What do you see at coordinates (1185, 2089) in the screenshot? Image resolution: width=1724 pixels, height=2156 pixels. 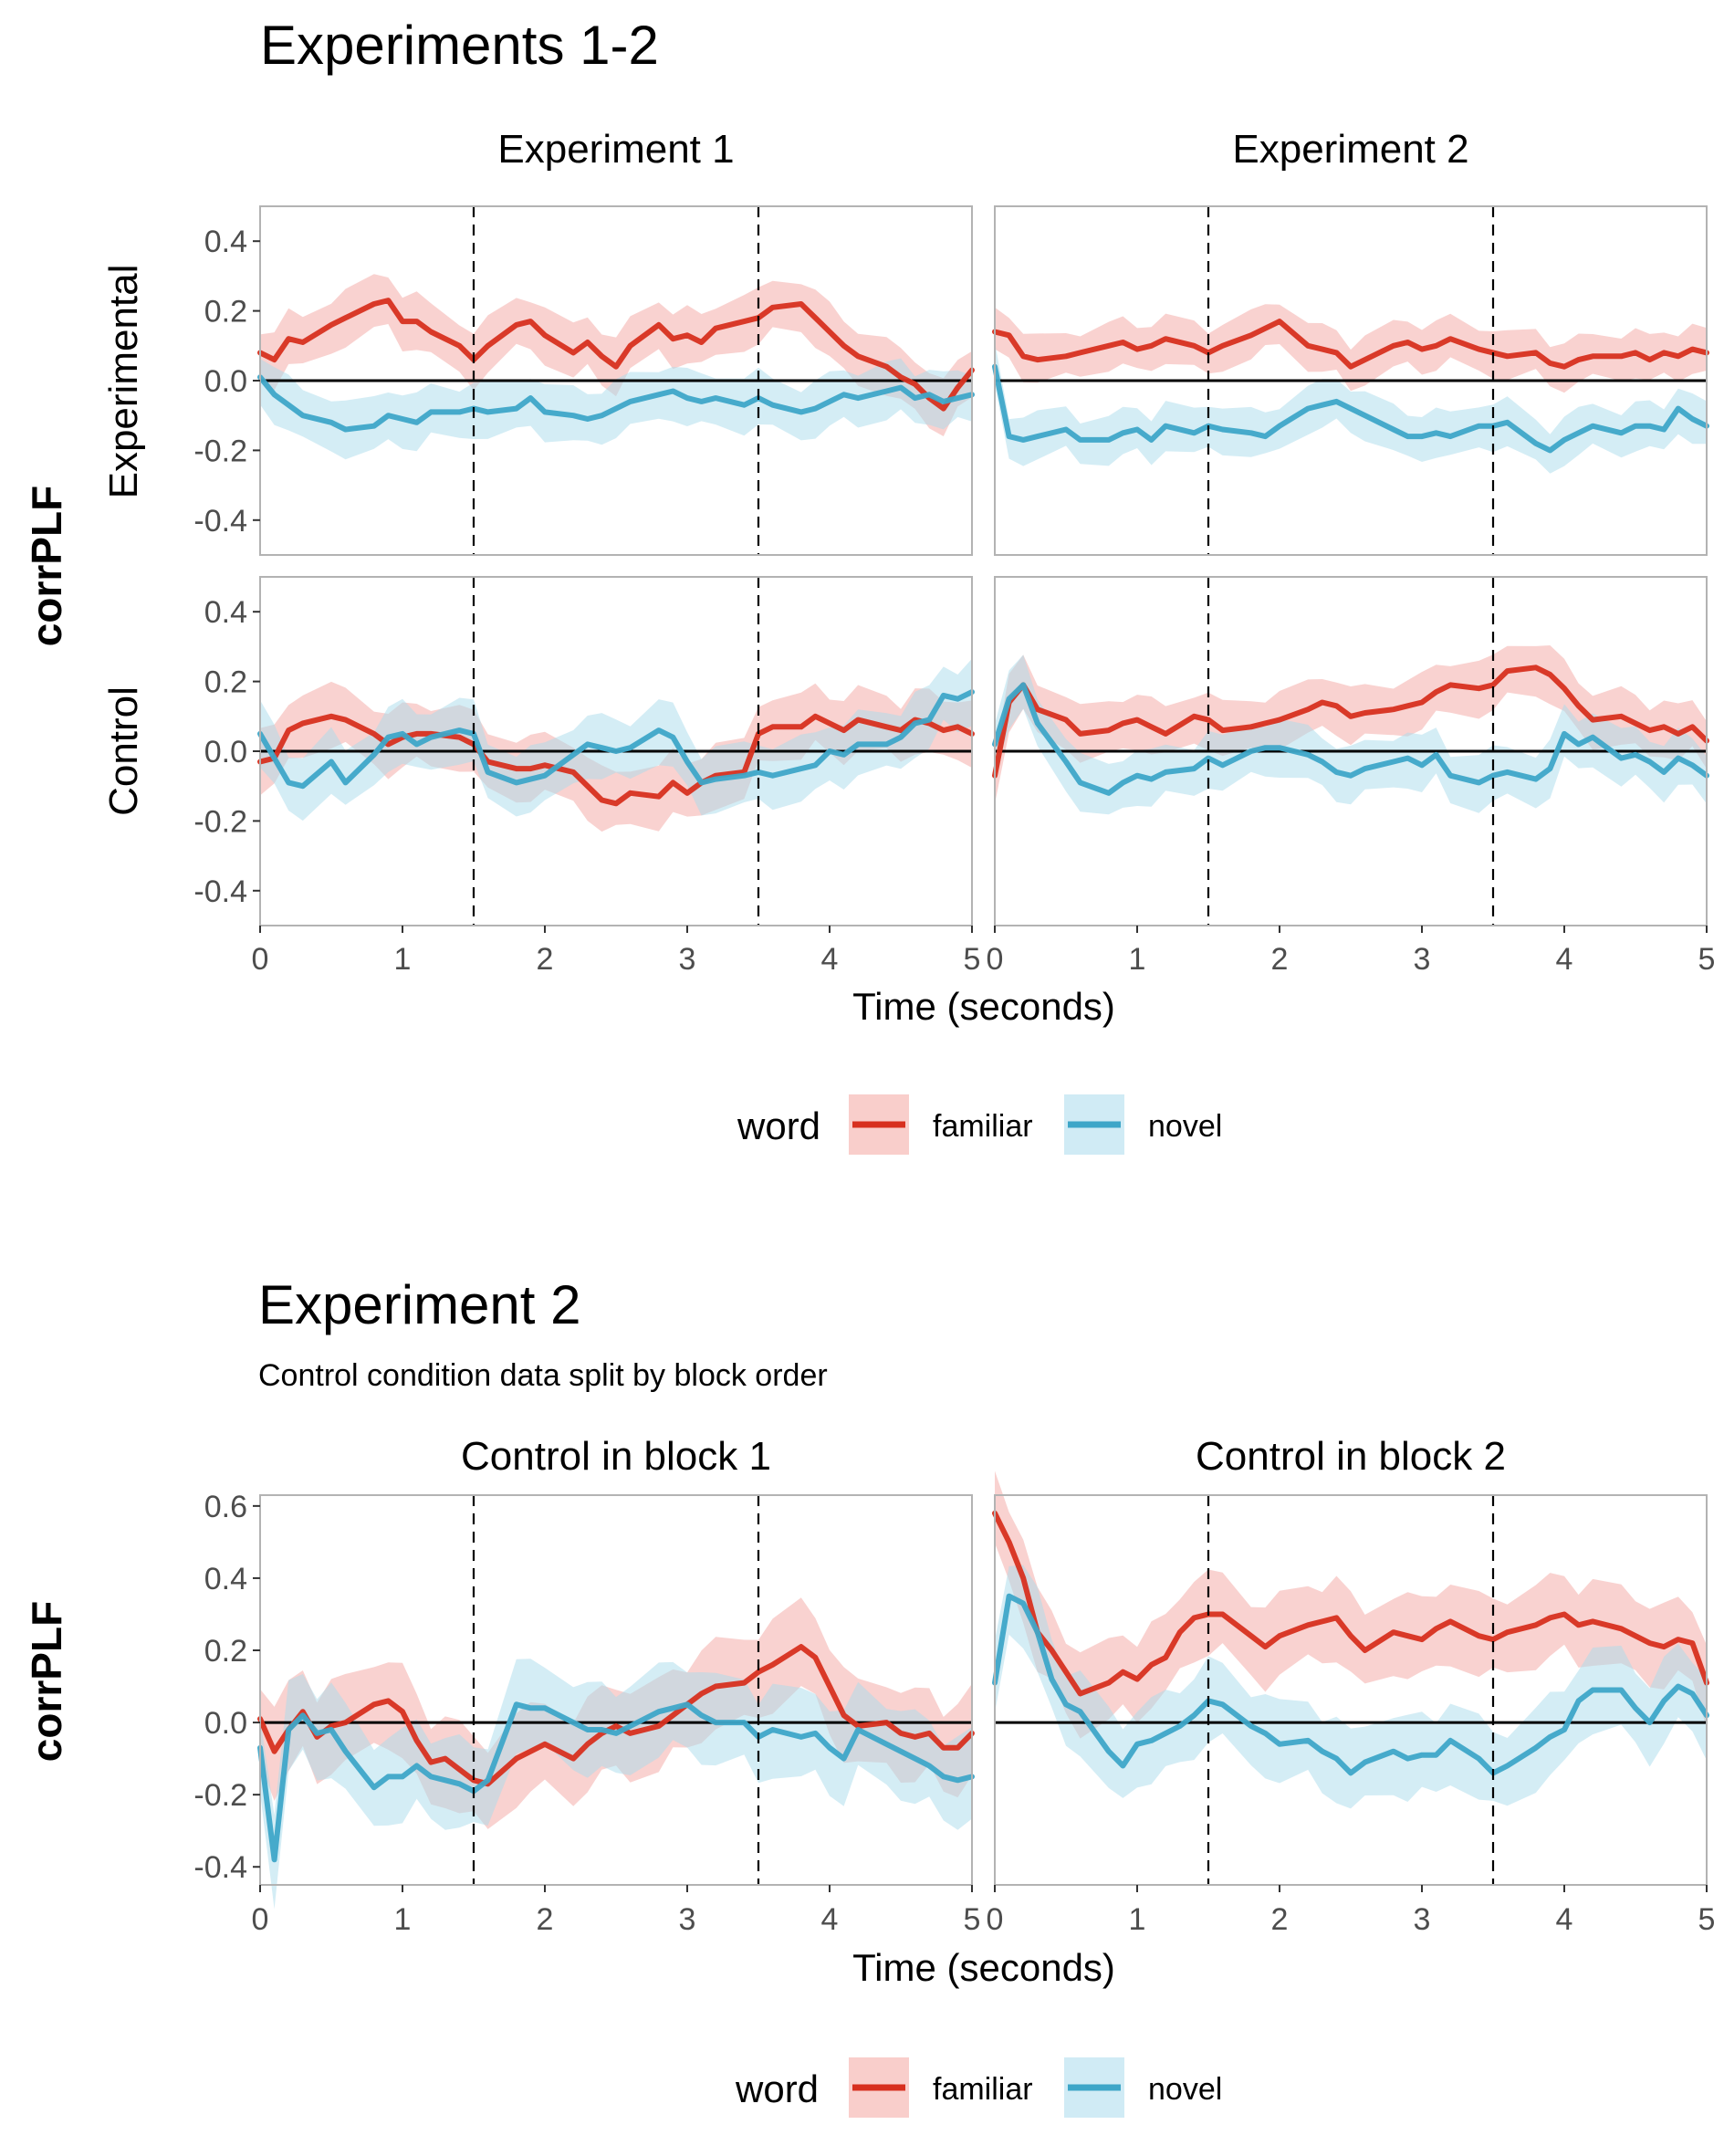 I see `legend-2-novel-label: novel` at bounding box center [1185, 2089].